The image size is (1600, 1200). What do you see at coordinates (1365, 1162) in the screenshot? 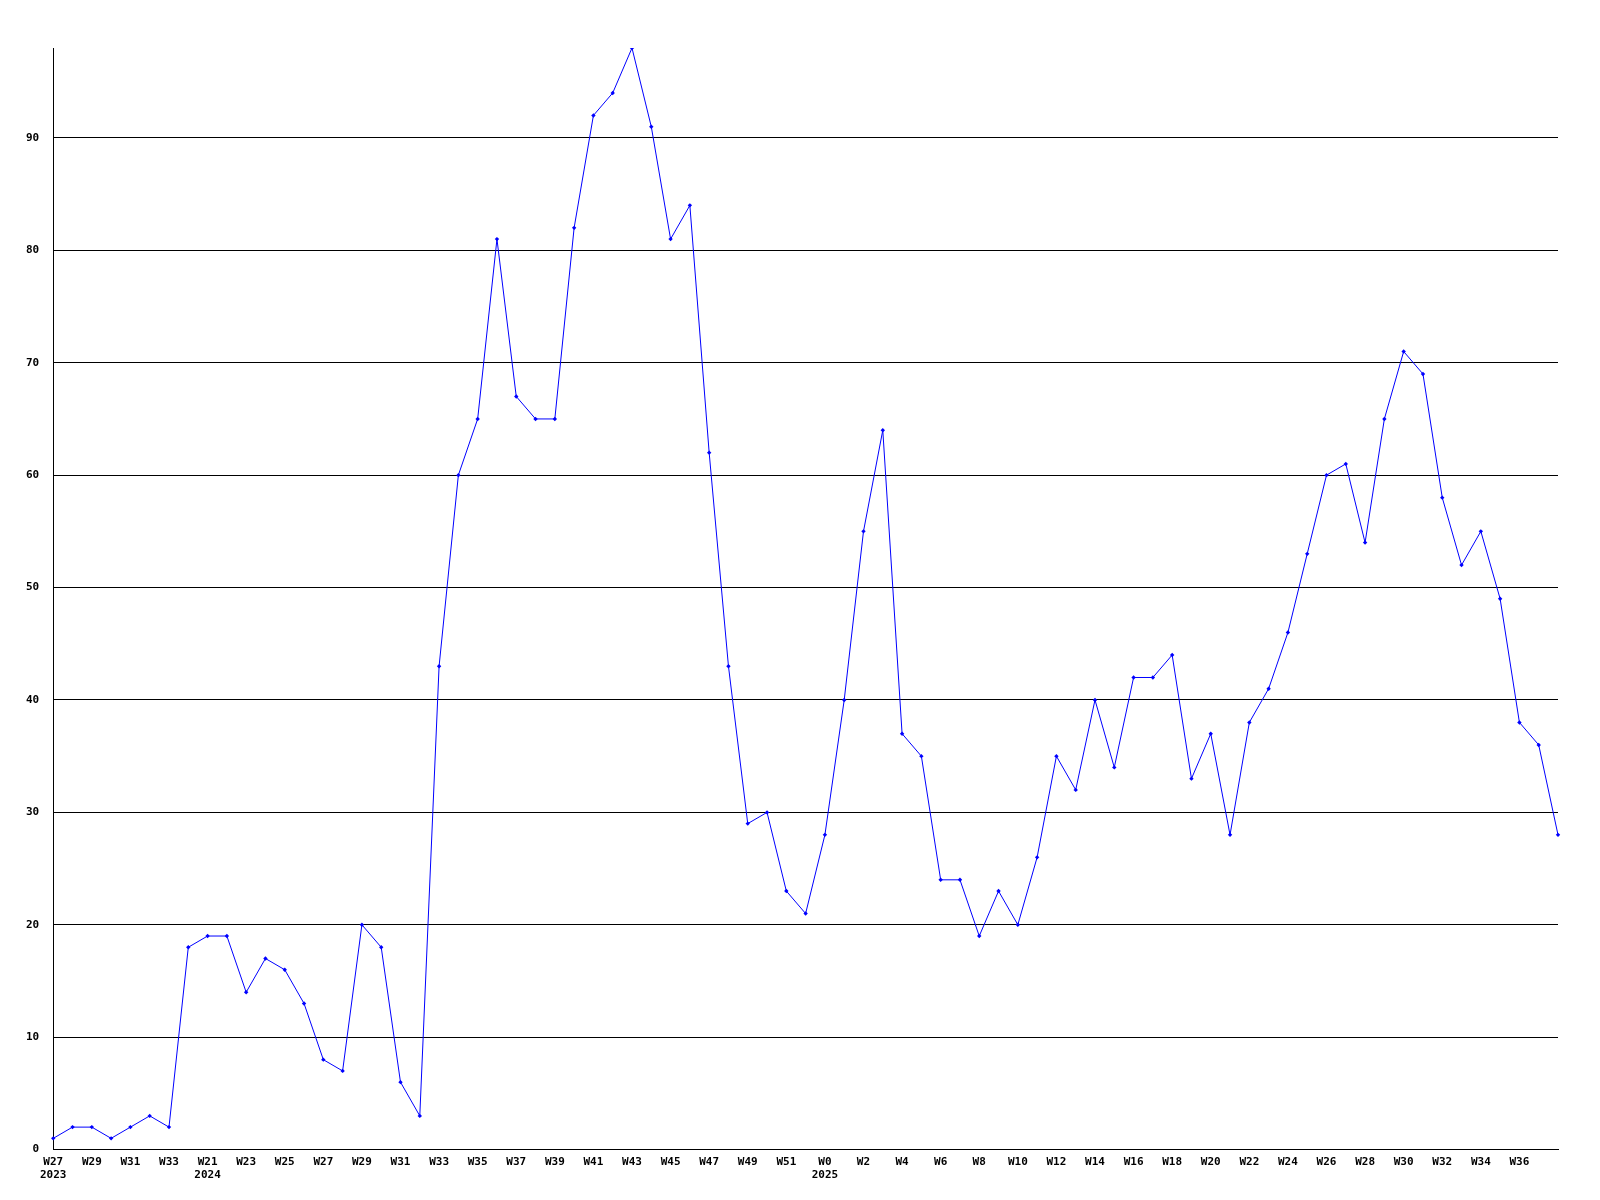
I see `x-tick-label: W28` at bounding box center [1365, 1162].